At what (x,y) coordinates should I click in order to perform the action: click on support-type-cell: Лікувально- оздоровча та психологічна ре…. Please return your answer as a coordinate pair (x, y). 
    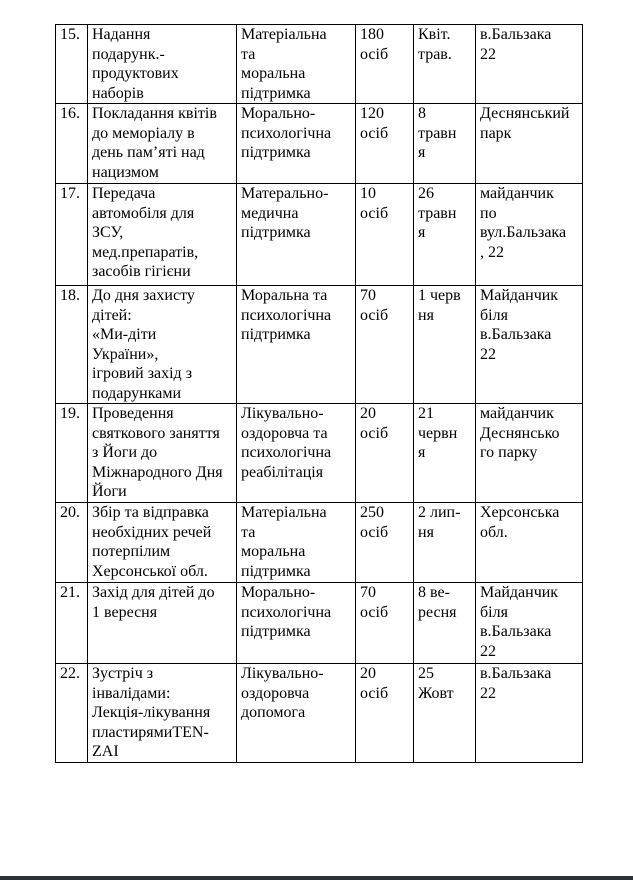
    Looking at the image, I should click on (296, 453).